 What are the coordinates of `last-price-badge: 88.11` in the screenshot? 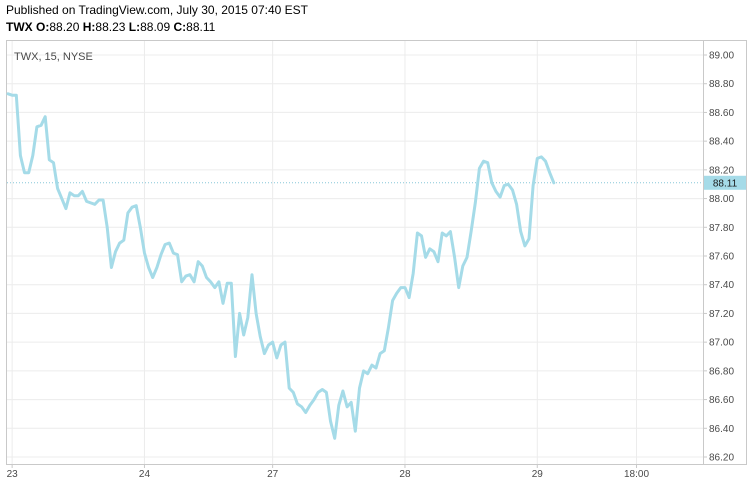 It's located at (725, 182).